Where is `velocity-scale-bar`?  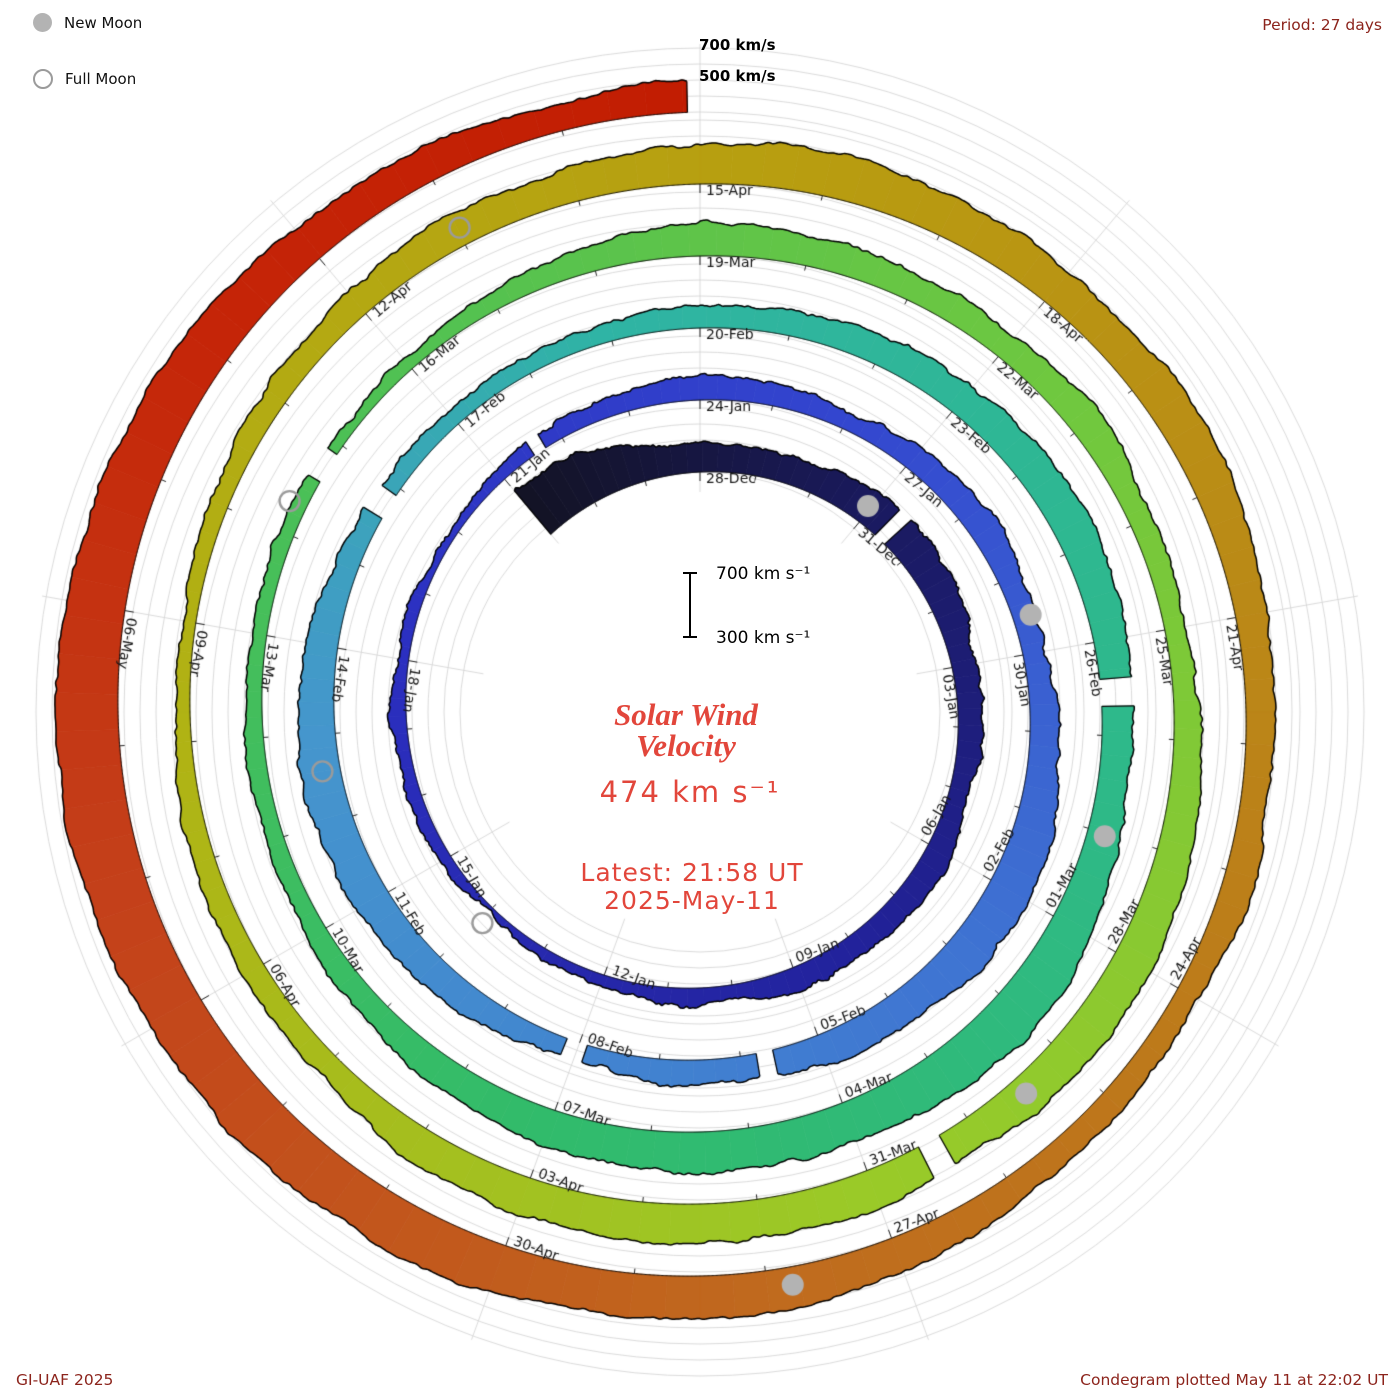 velocity-scale-bar is located at coordinates (690, 605).